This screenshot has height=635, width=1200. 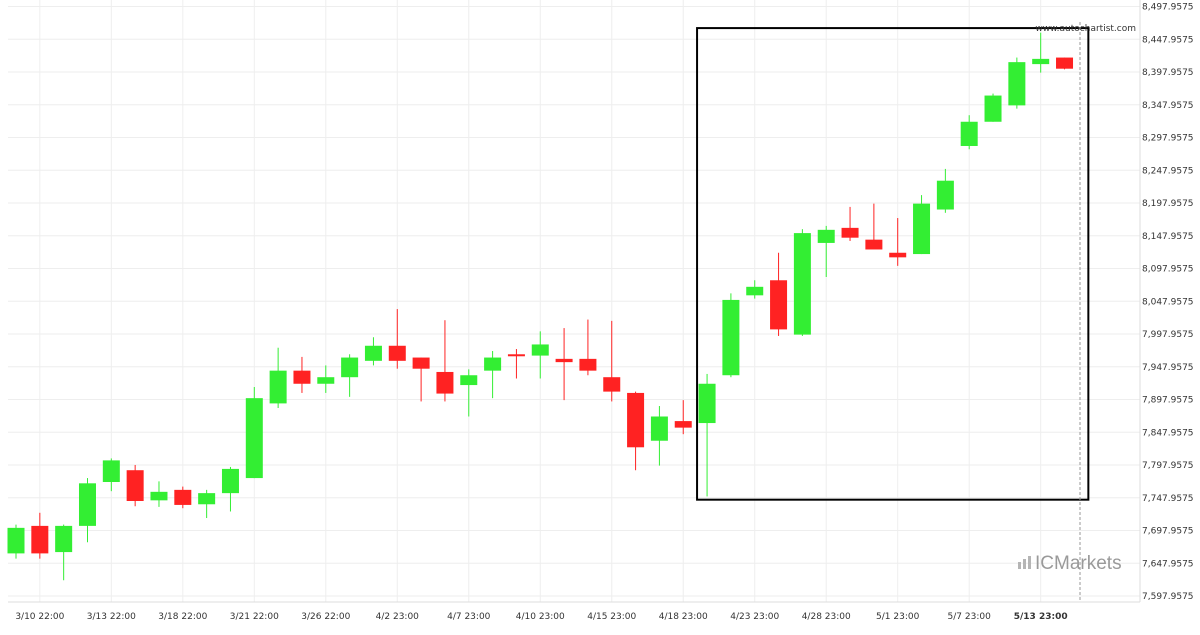 I want to click on x-tick-label: 3/13 22:00, so click(x=111, y=617).